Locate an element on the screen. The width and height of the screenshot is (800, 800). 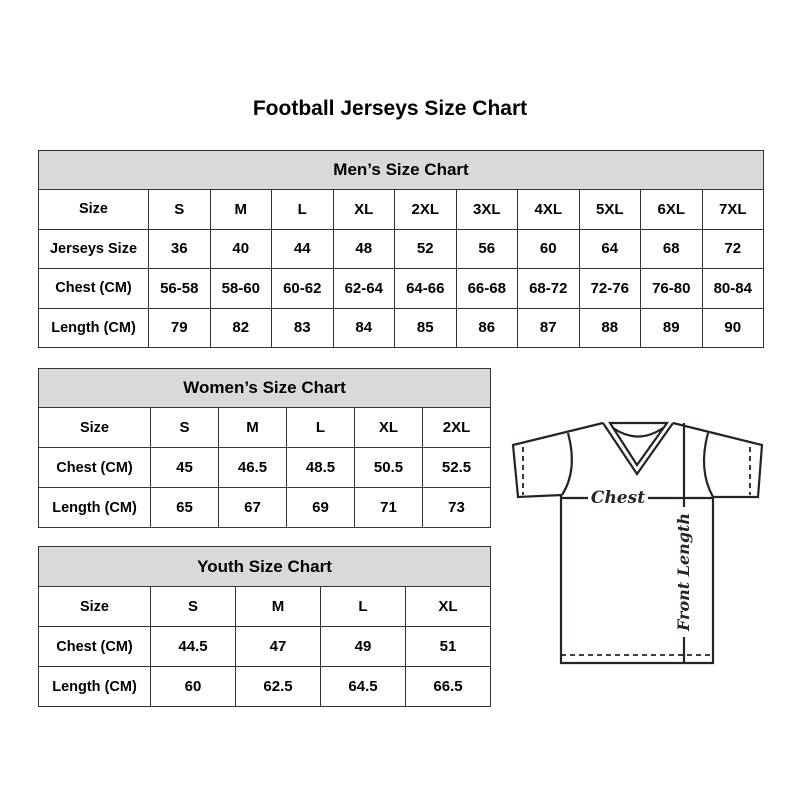
page-title: Football Jerseys Size Chart is located at coordinates (390, 108).